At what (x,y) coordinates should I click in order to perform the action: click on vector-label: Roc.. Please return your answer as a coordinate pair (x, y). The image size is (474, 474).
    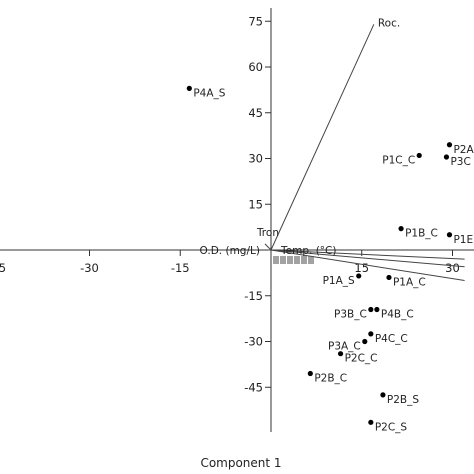
    Looking at the image, I should click on (389, 23).